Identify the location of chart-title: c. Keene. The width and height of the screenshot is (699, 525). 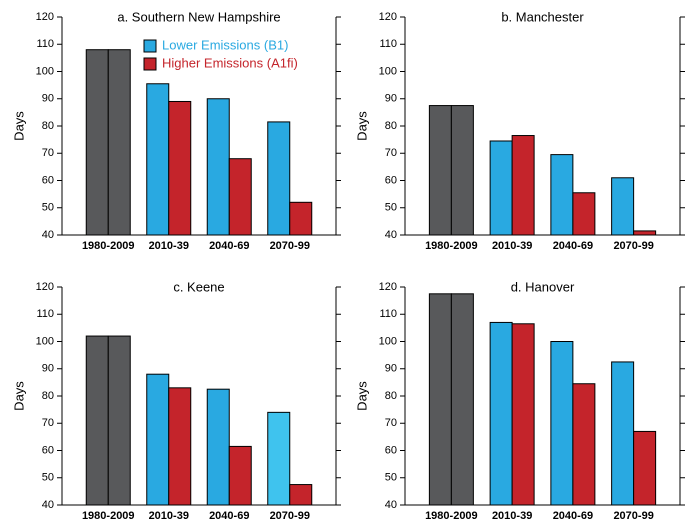
(198, 286).